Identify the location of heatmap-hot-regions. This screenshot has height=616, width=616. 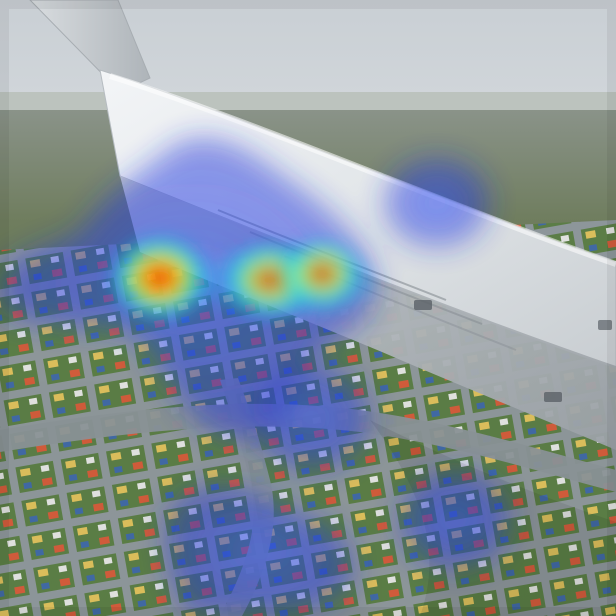
(243, 278).